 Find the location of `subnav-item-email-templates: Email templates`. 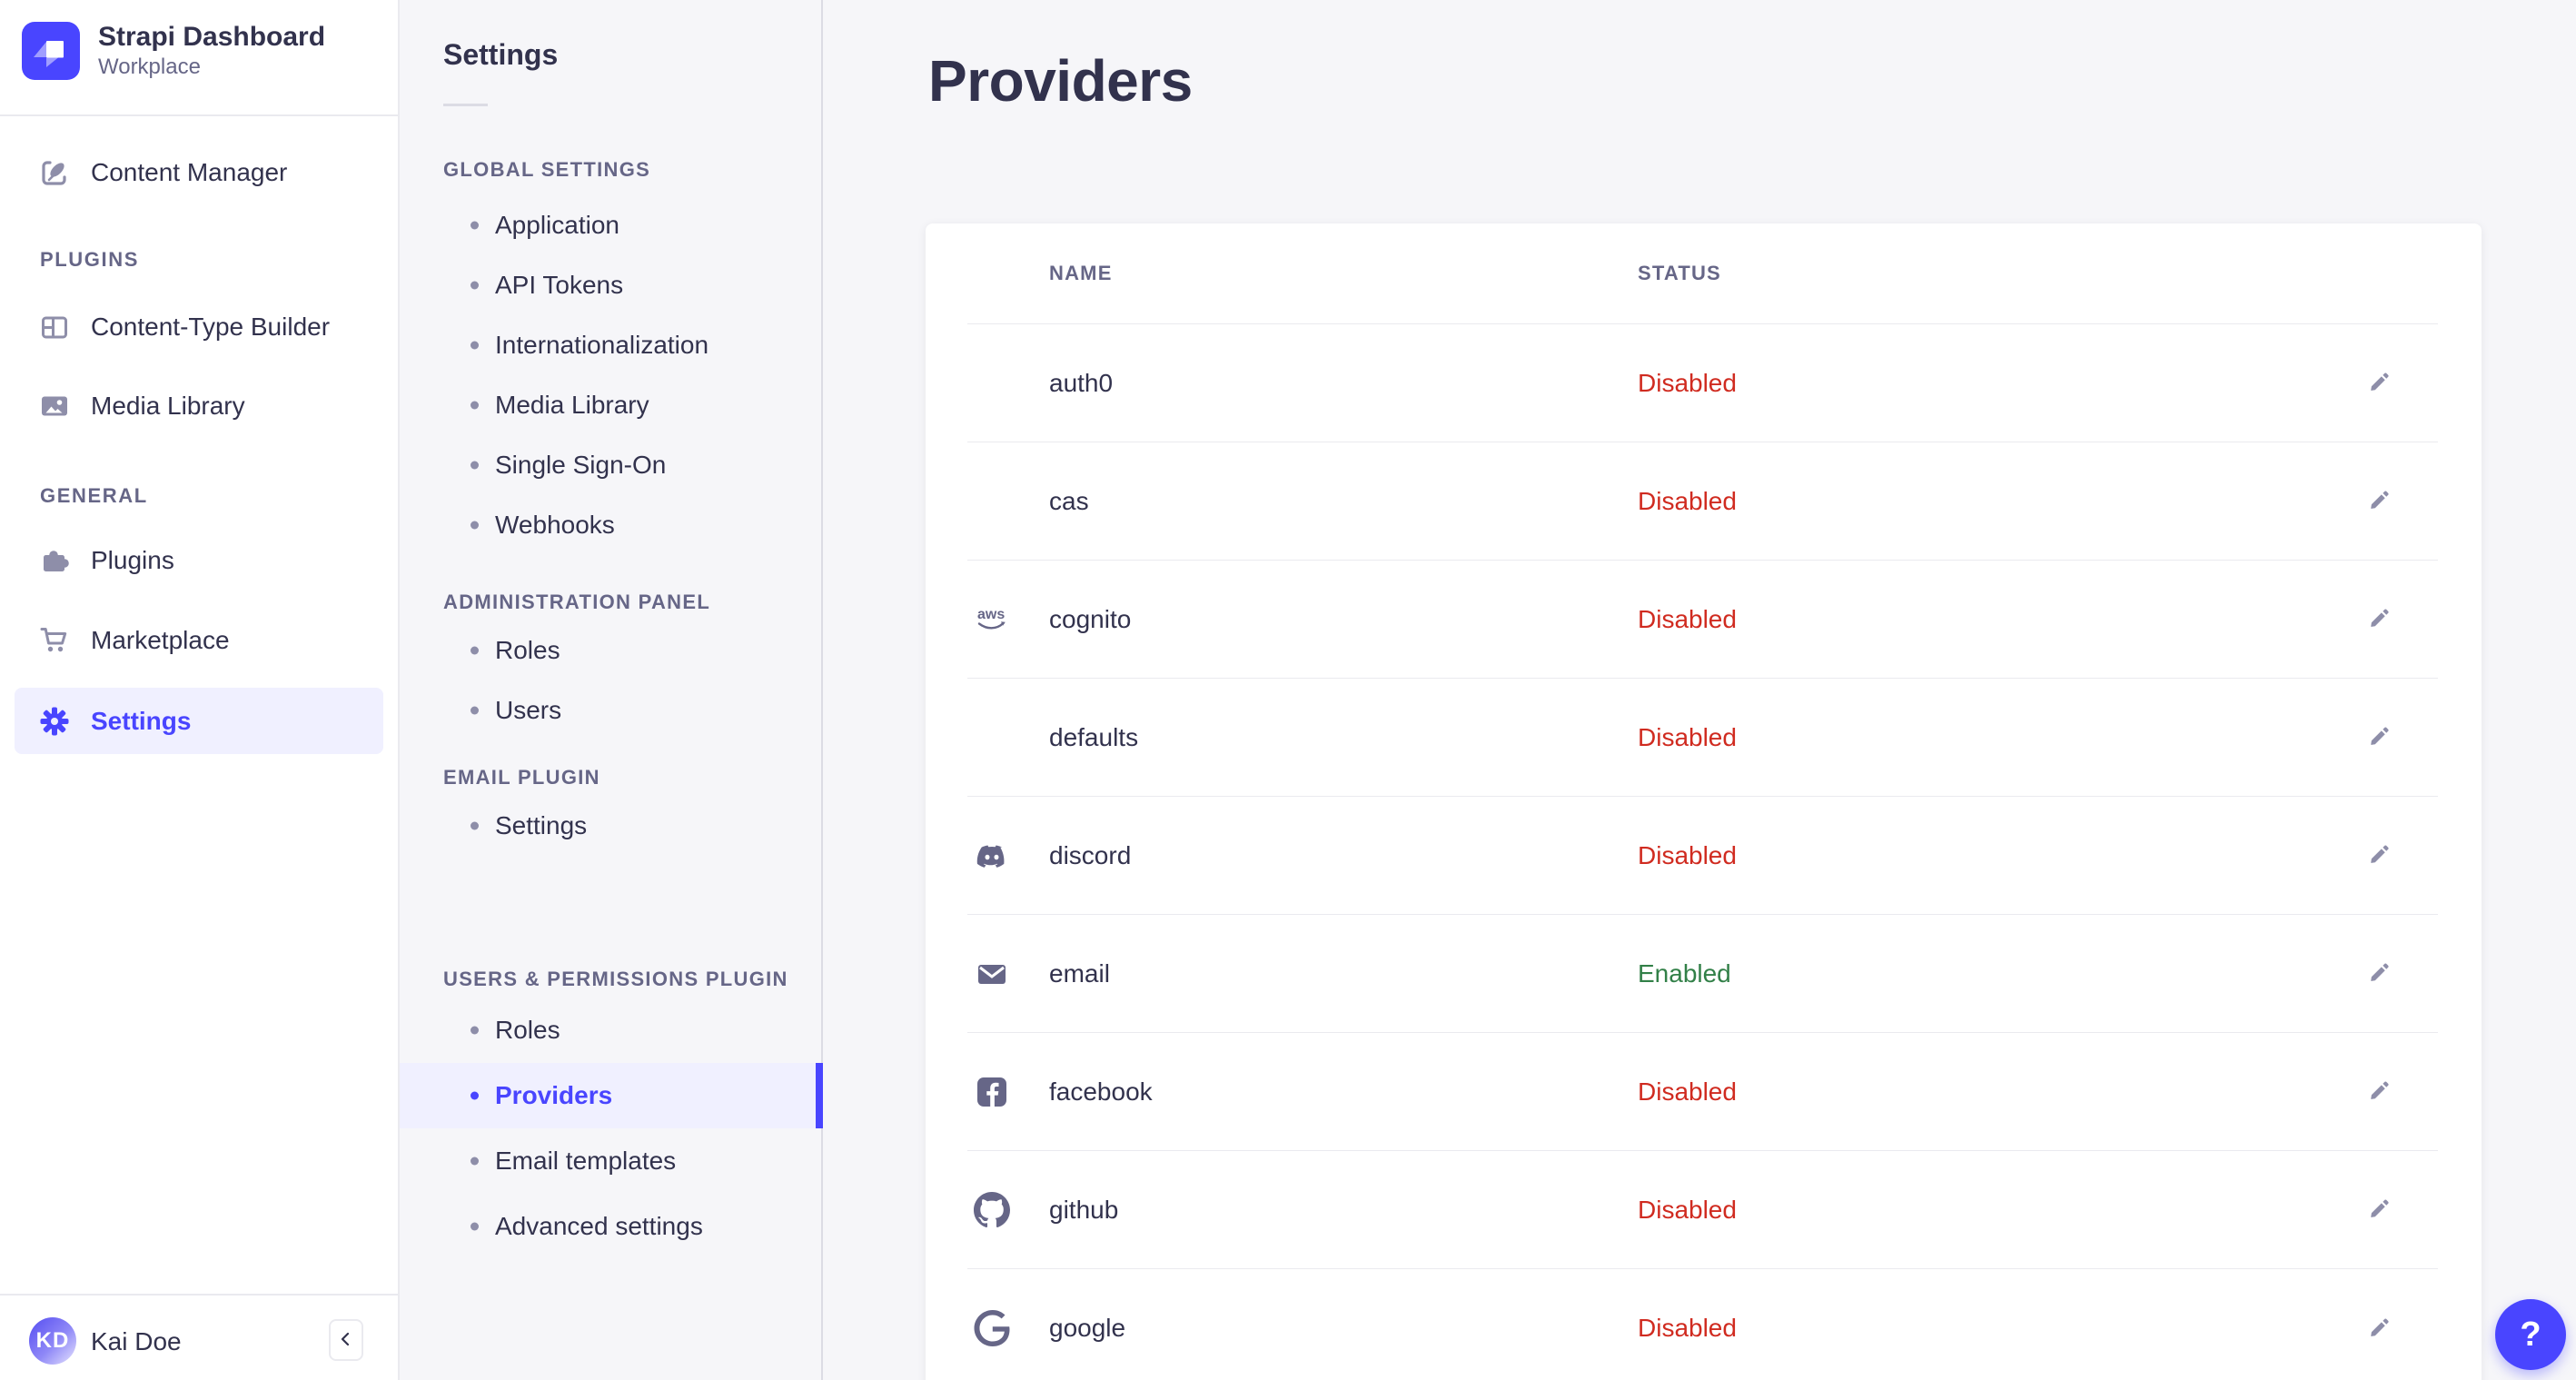

subnav-item-email-templates: Email templates is located at coordinates (610, 1161).